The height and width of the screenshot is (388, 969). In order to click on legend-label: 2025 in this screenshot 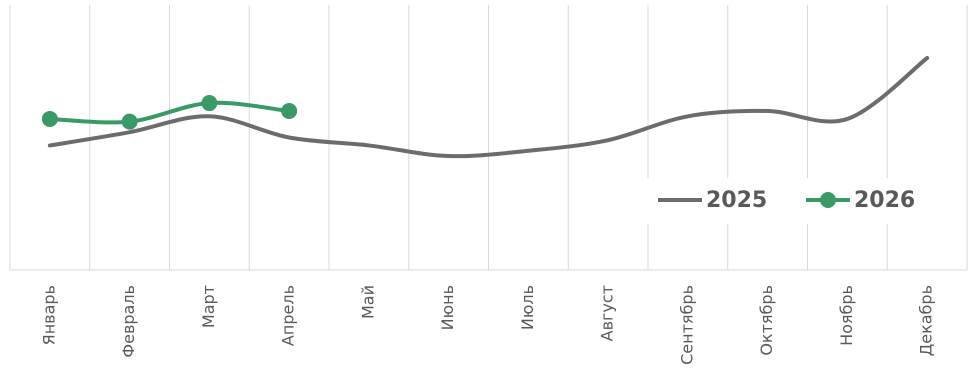, I will do `click(736, 200)`.